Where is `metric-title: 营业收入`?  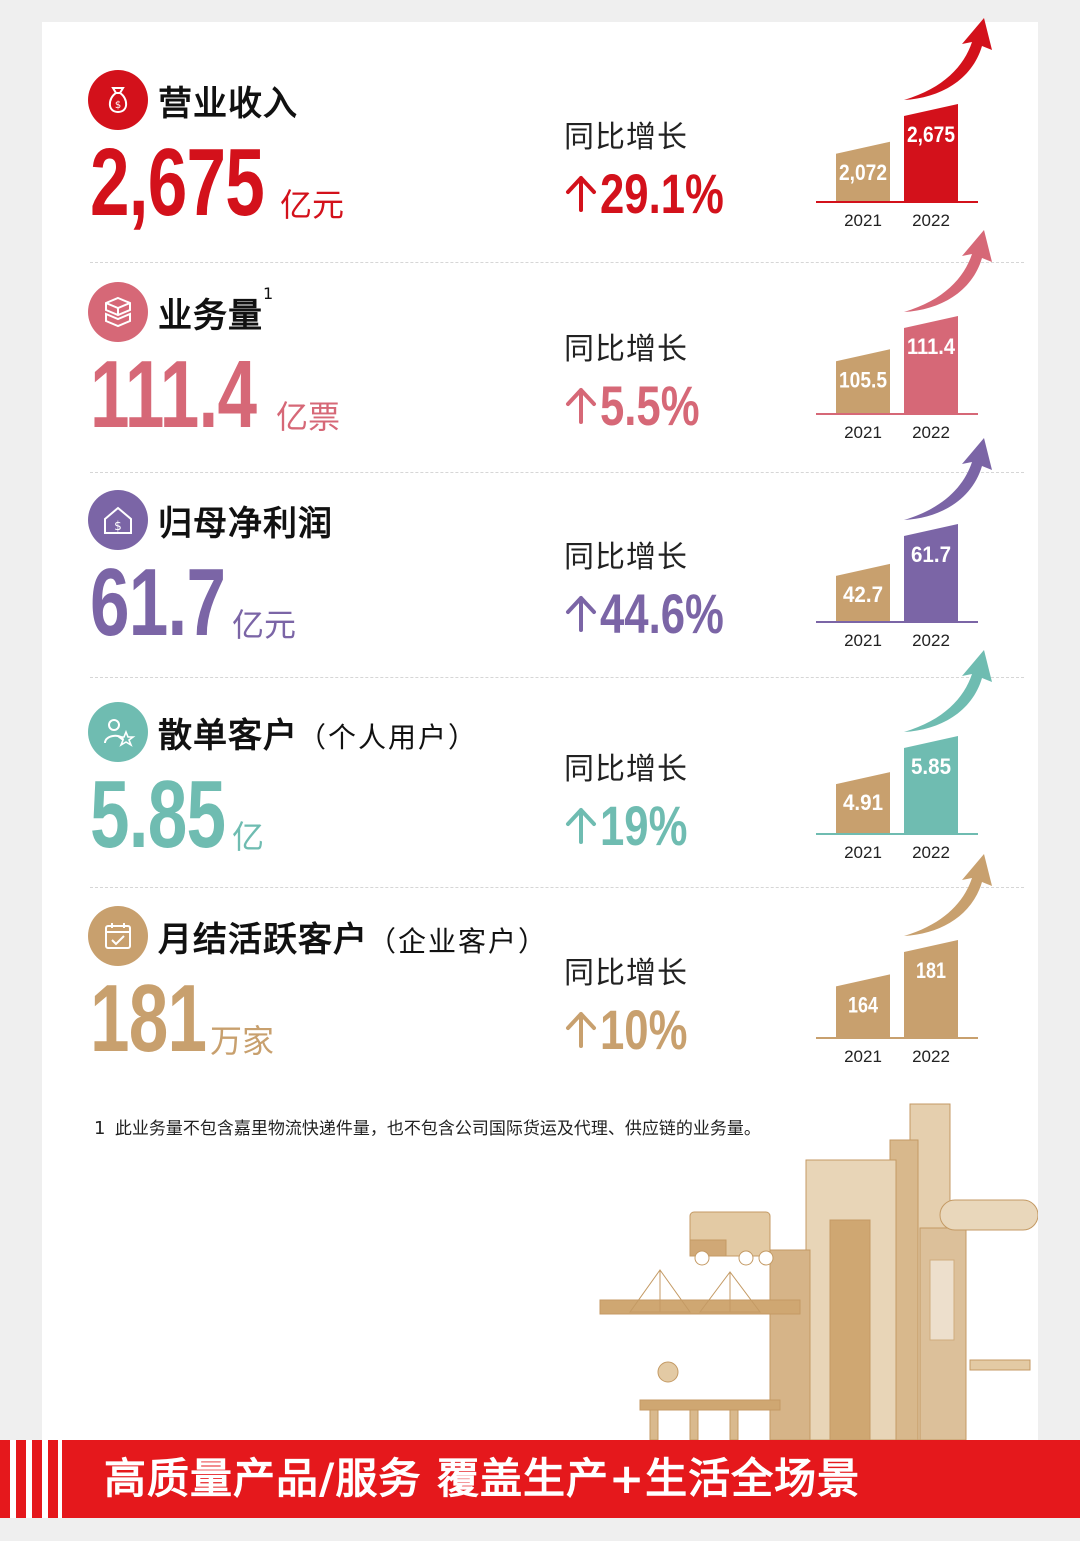 metric-title: 营业收入 is located at coordinates (228, 100).